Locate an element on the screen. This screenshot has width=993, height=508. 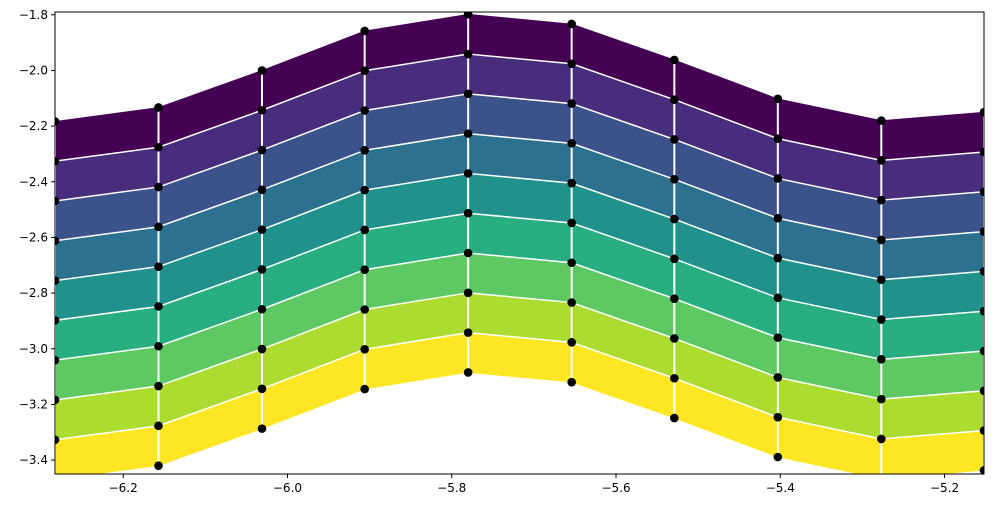
y-tick-label: −3.2 is located at coordinates (33, 404).